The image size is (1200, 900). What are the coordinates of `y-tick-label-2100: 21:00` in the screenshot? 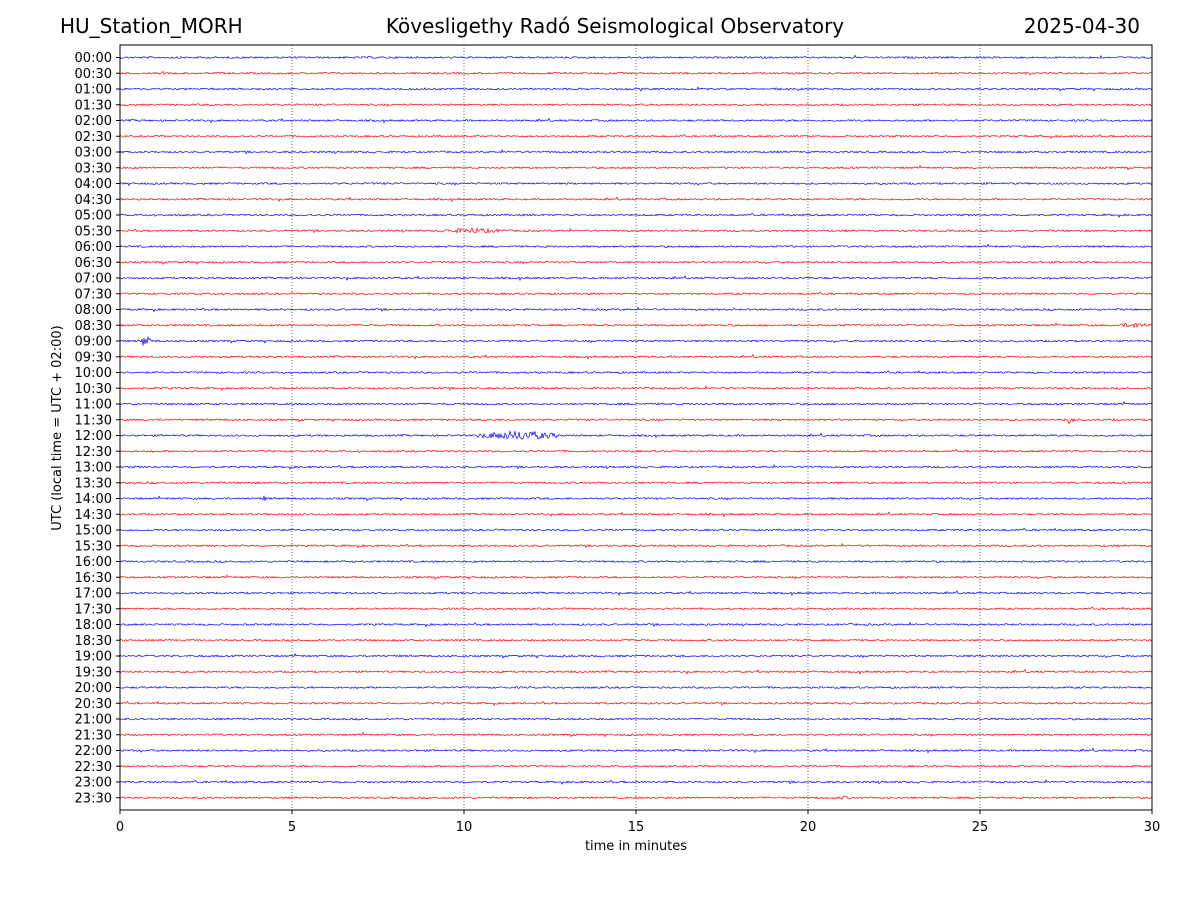 It's located at (93, 720).